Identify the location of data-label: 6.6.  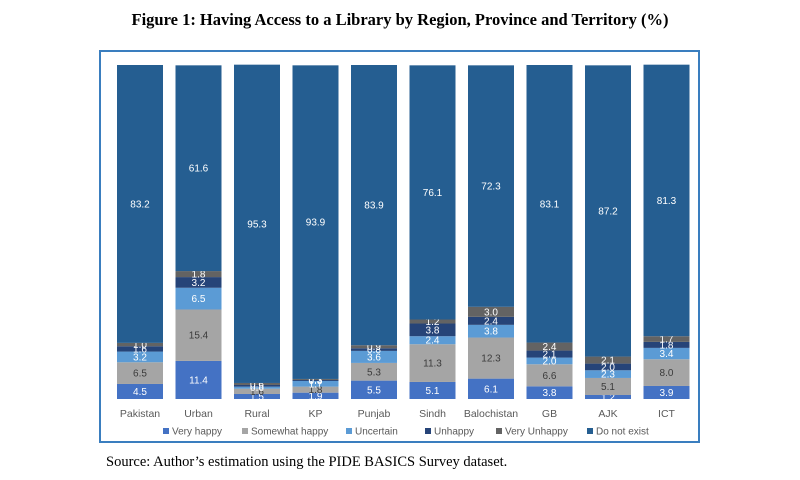
(550, 376).